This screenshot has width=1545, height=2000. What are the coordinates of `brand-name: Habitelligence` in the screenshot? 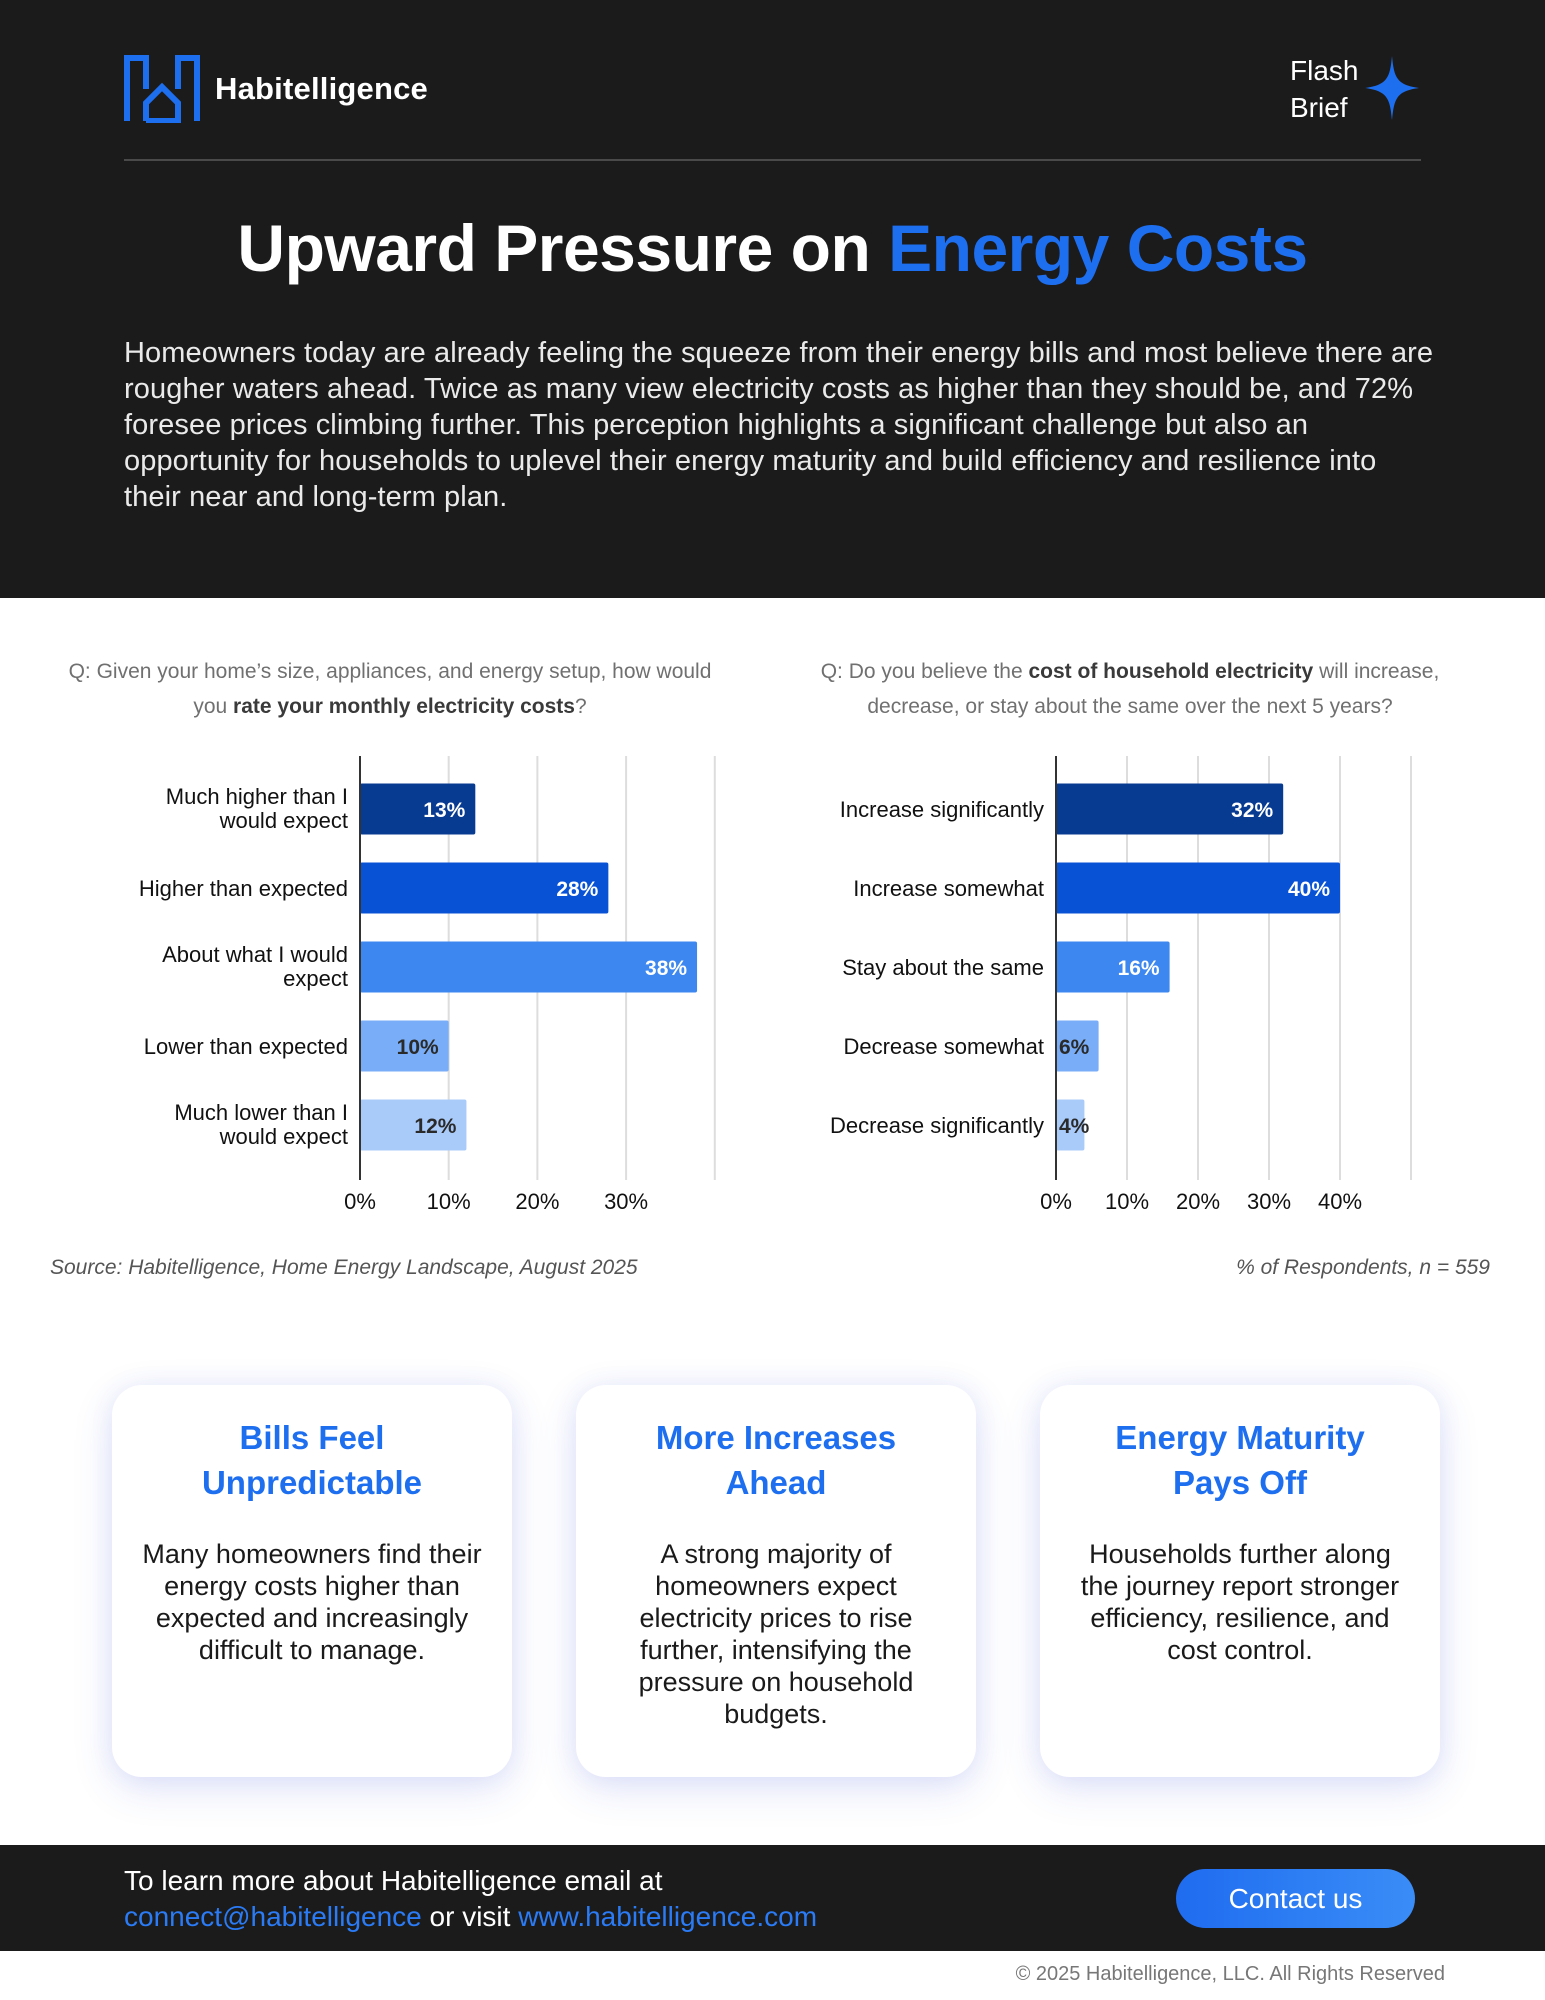 It's located at (321, 88).